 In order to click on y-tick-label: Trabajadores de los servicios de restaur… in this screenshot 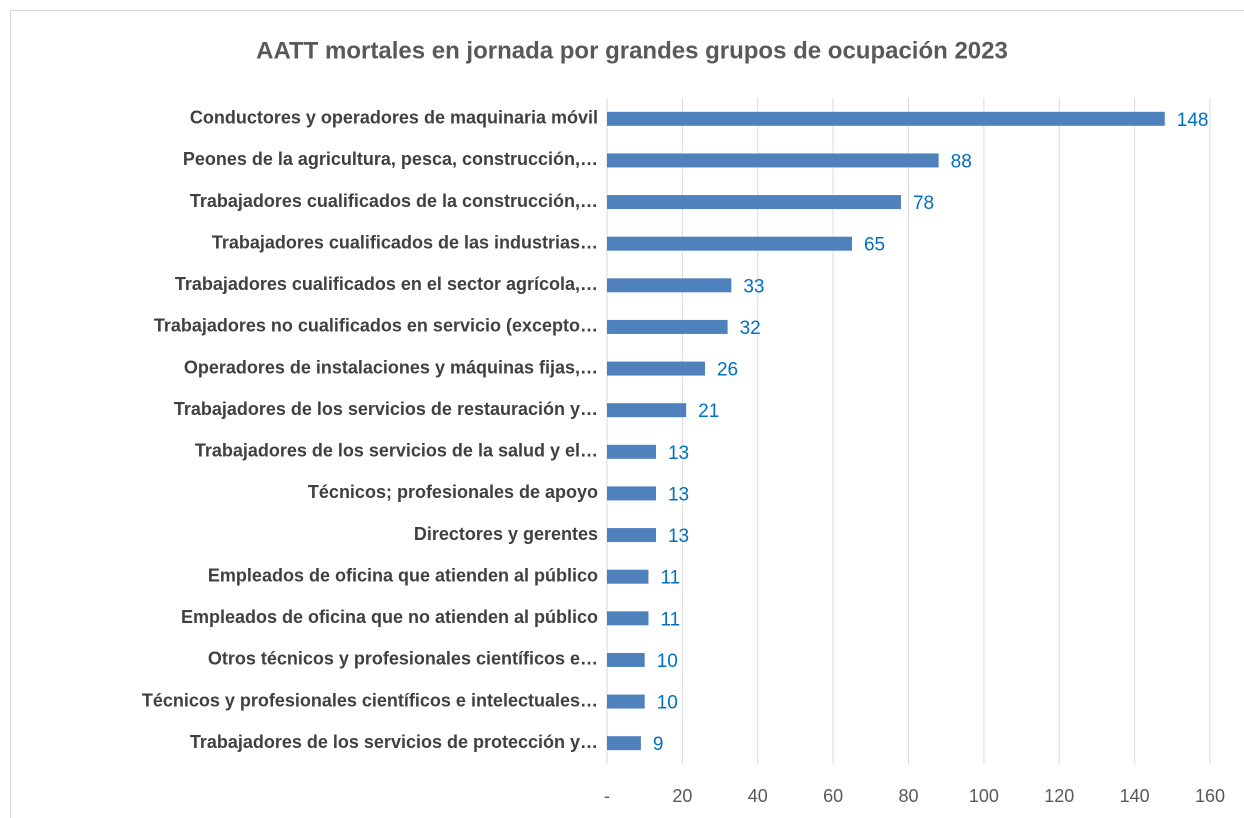, I will do `click(386, 409)`.